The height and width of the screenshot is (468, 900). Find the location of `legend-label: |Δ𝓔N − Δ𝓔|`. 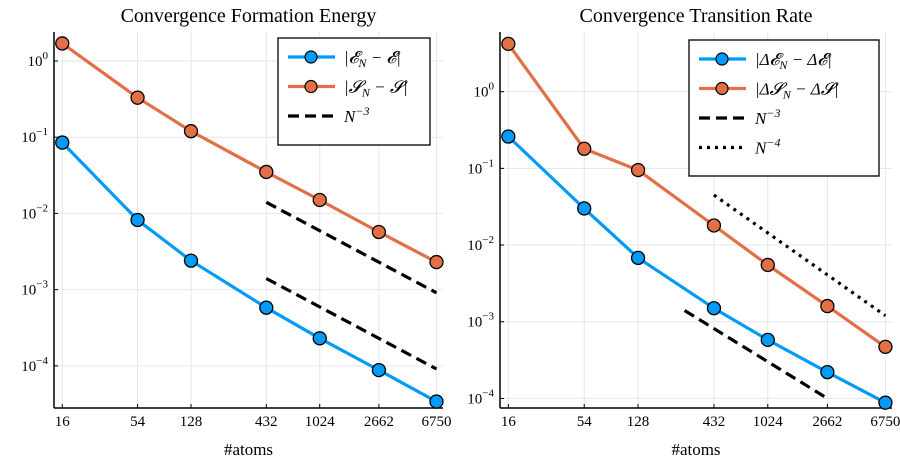

legend-label: |Δ𝓔N − Δ𝓔| is located at coordinates (793, 61).